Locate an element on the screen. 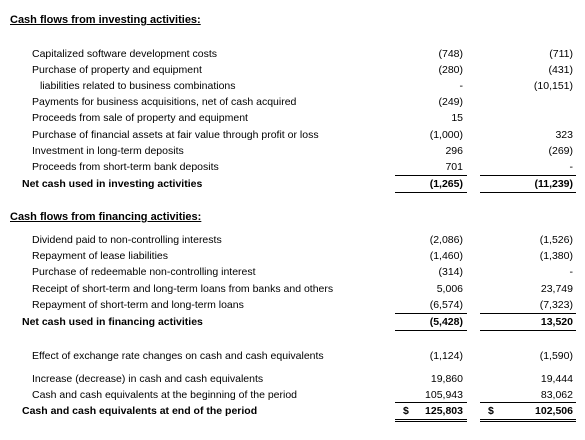 This screenshot has width=585, height=440. amount: 102,506 is located at coordinates (554, 411).